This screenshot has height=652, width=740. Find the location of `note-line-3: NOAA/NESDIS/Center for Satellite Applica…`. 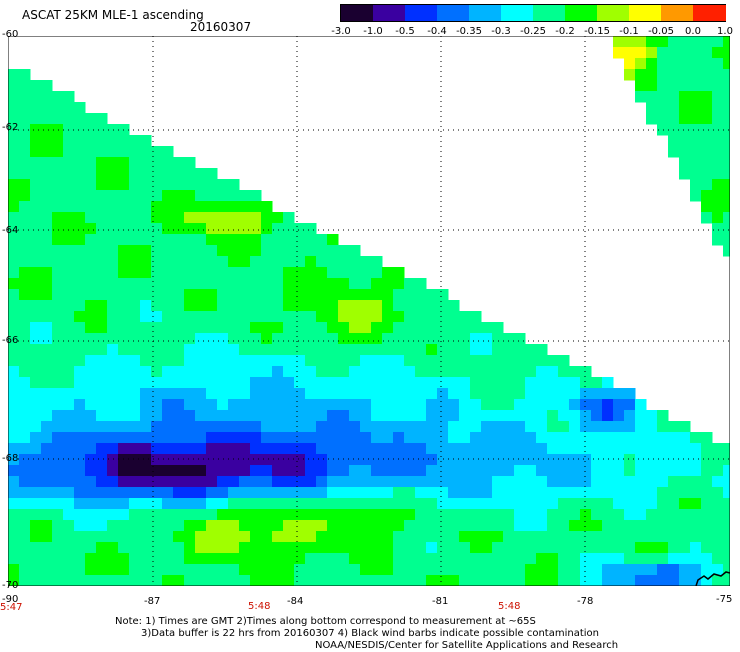

note-line-3: NOAA/NESDIS/Center for Satellite Applica… is located at coordinates (467, 645).